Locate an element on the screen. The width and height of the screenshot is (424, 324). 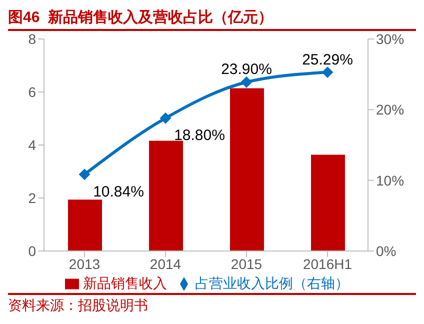
x-tick-label: 2016H1 is located at coordinates (327, 264).